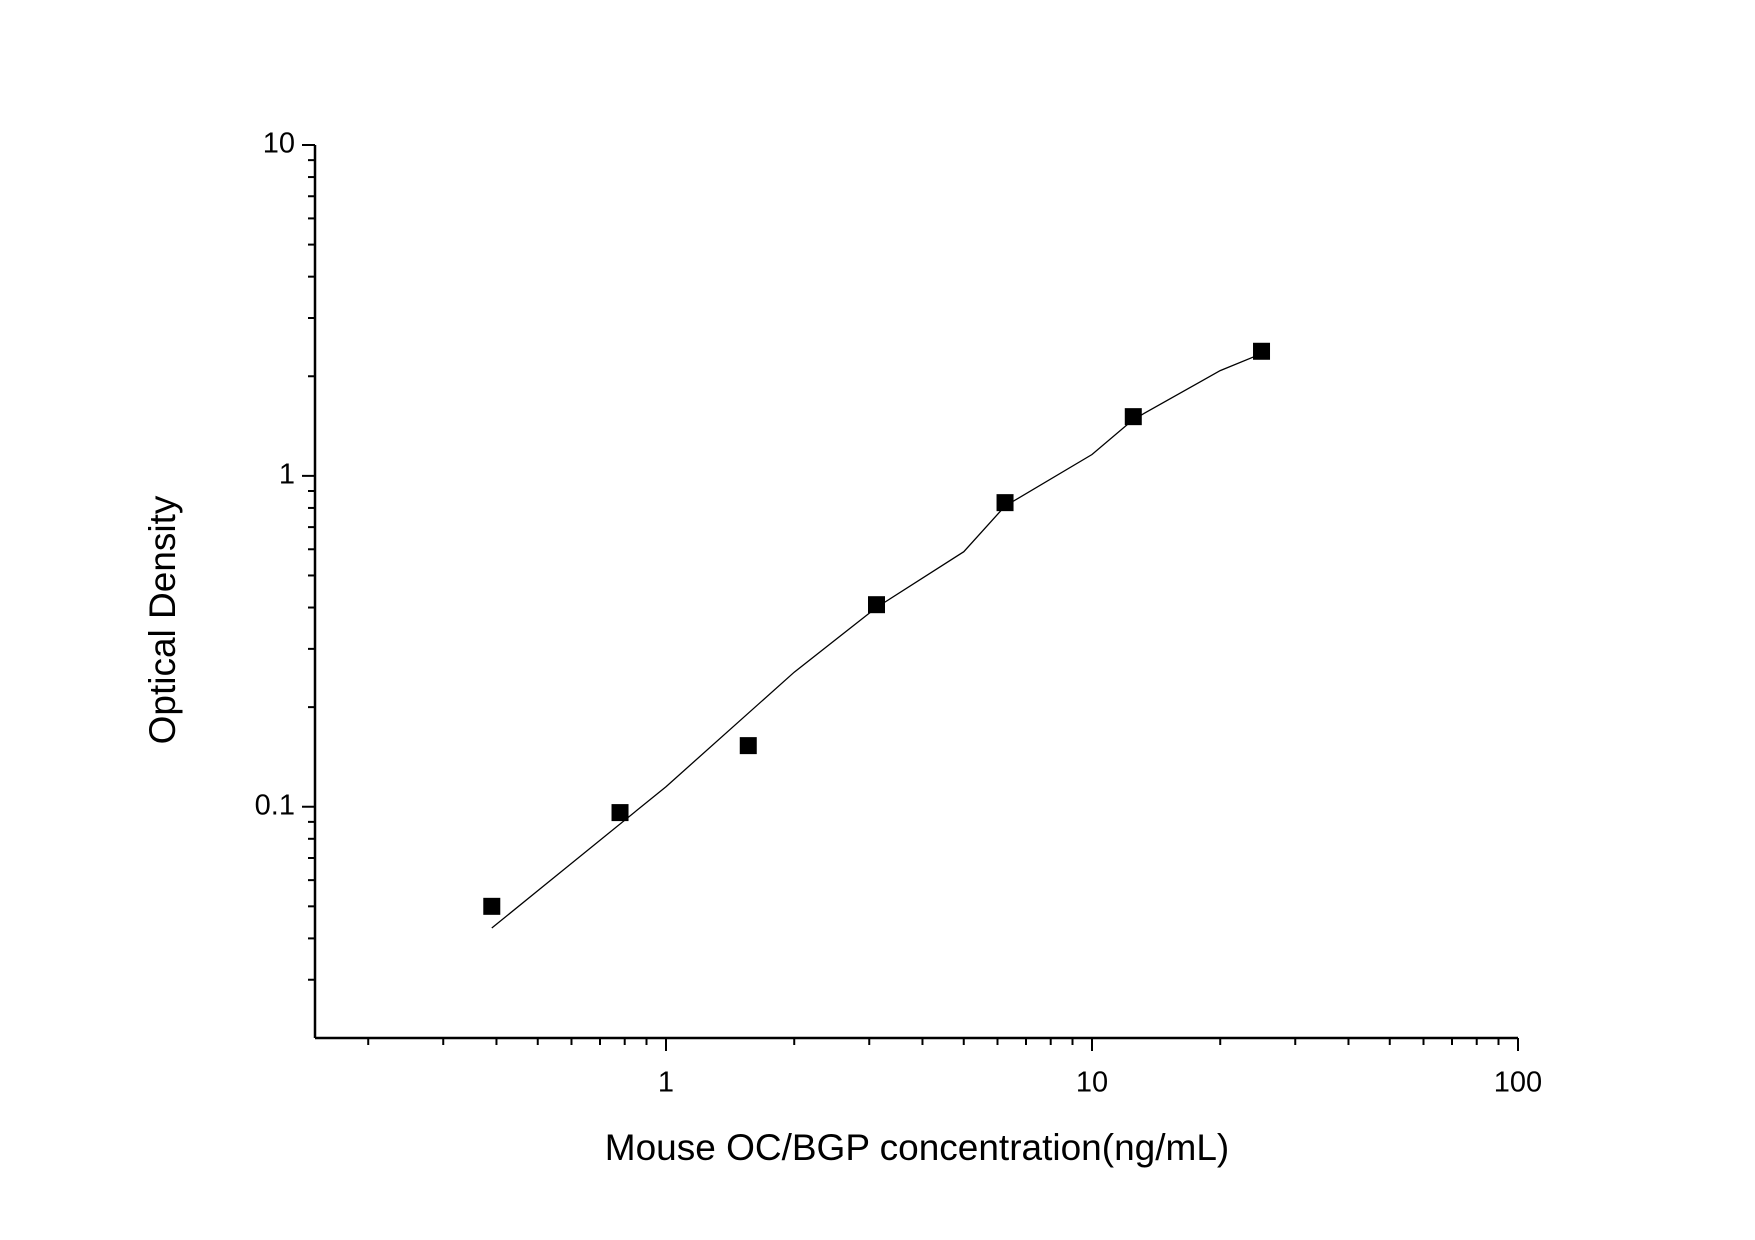 This screenshot has width=1755, height=1240. What do you see at coordinates (287, 475) in the screenshot?
I see `y-tick-label: 1` at bounding box center [287, 475].